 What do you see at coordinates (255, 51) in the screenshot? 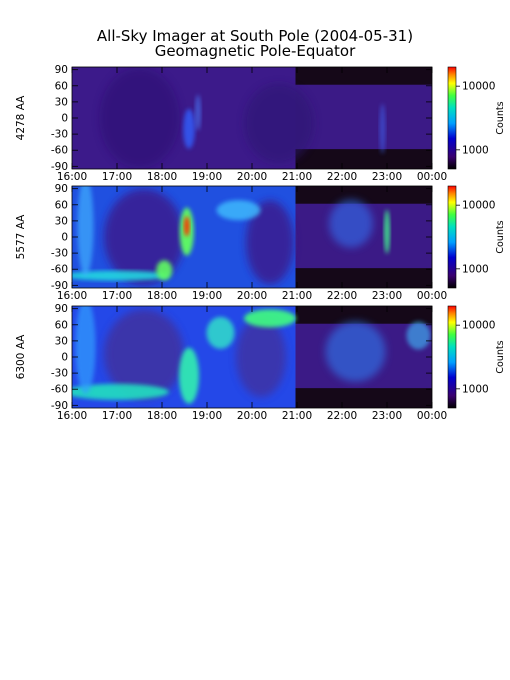
I see `chart-subtitle: Geomagnetic Pole-Equator` at bounding box center [255, 51].